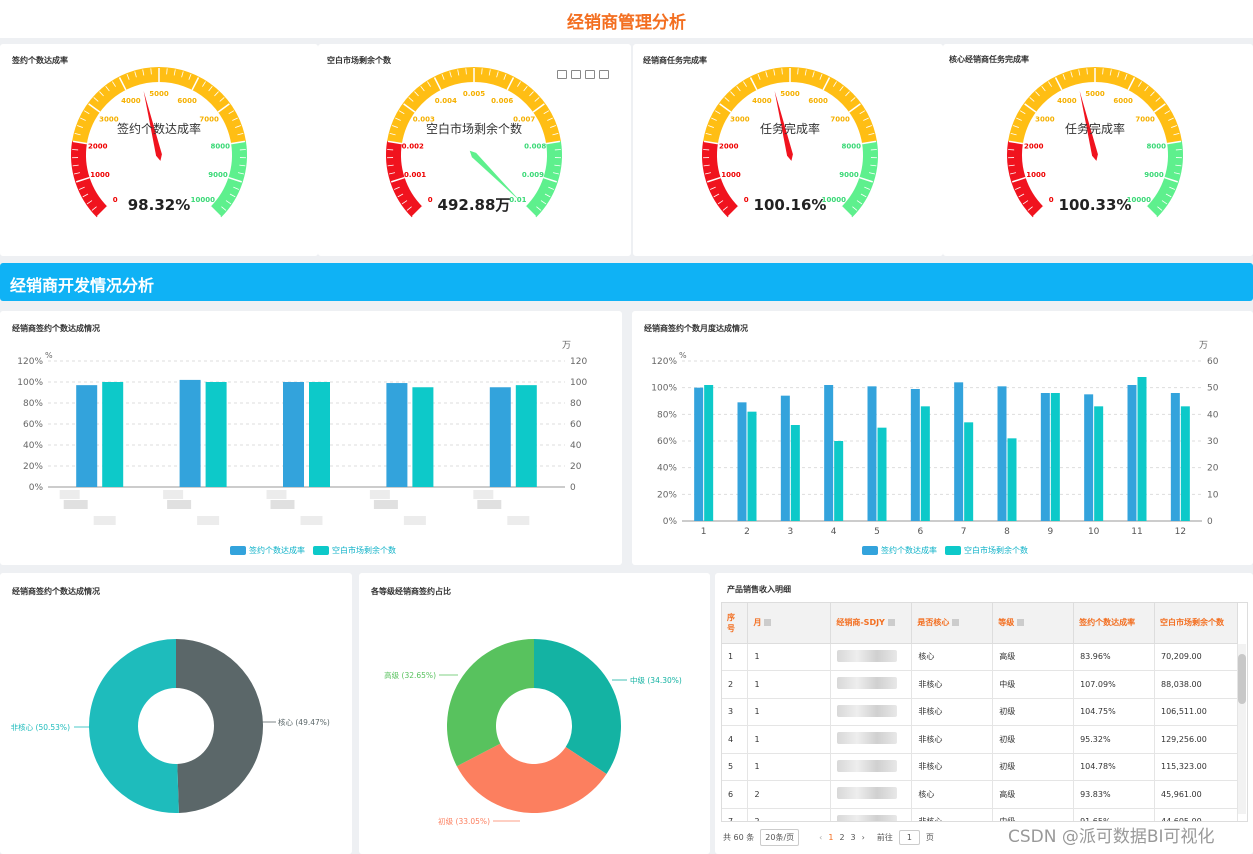 This screenshot has height=854, width=1253. Describe the element at coordinates (590, 74) in the screenshot. I see `restore-icon` at that location.